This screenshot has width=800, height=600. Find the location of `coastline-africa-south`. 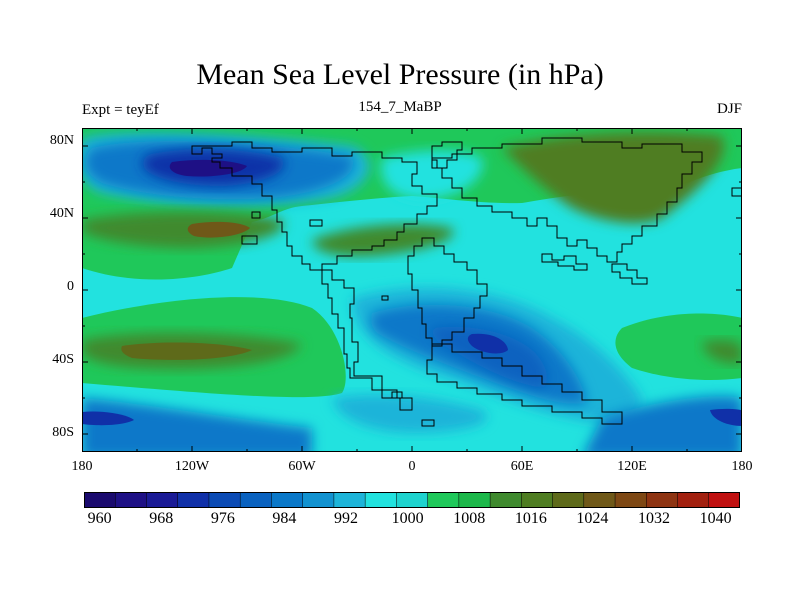

coastline-africa-south is located at coordinates (447, 292).